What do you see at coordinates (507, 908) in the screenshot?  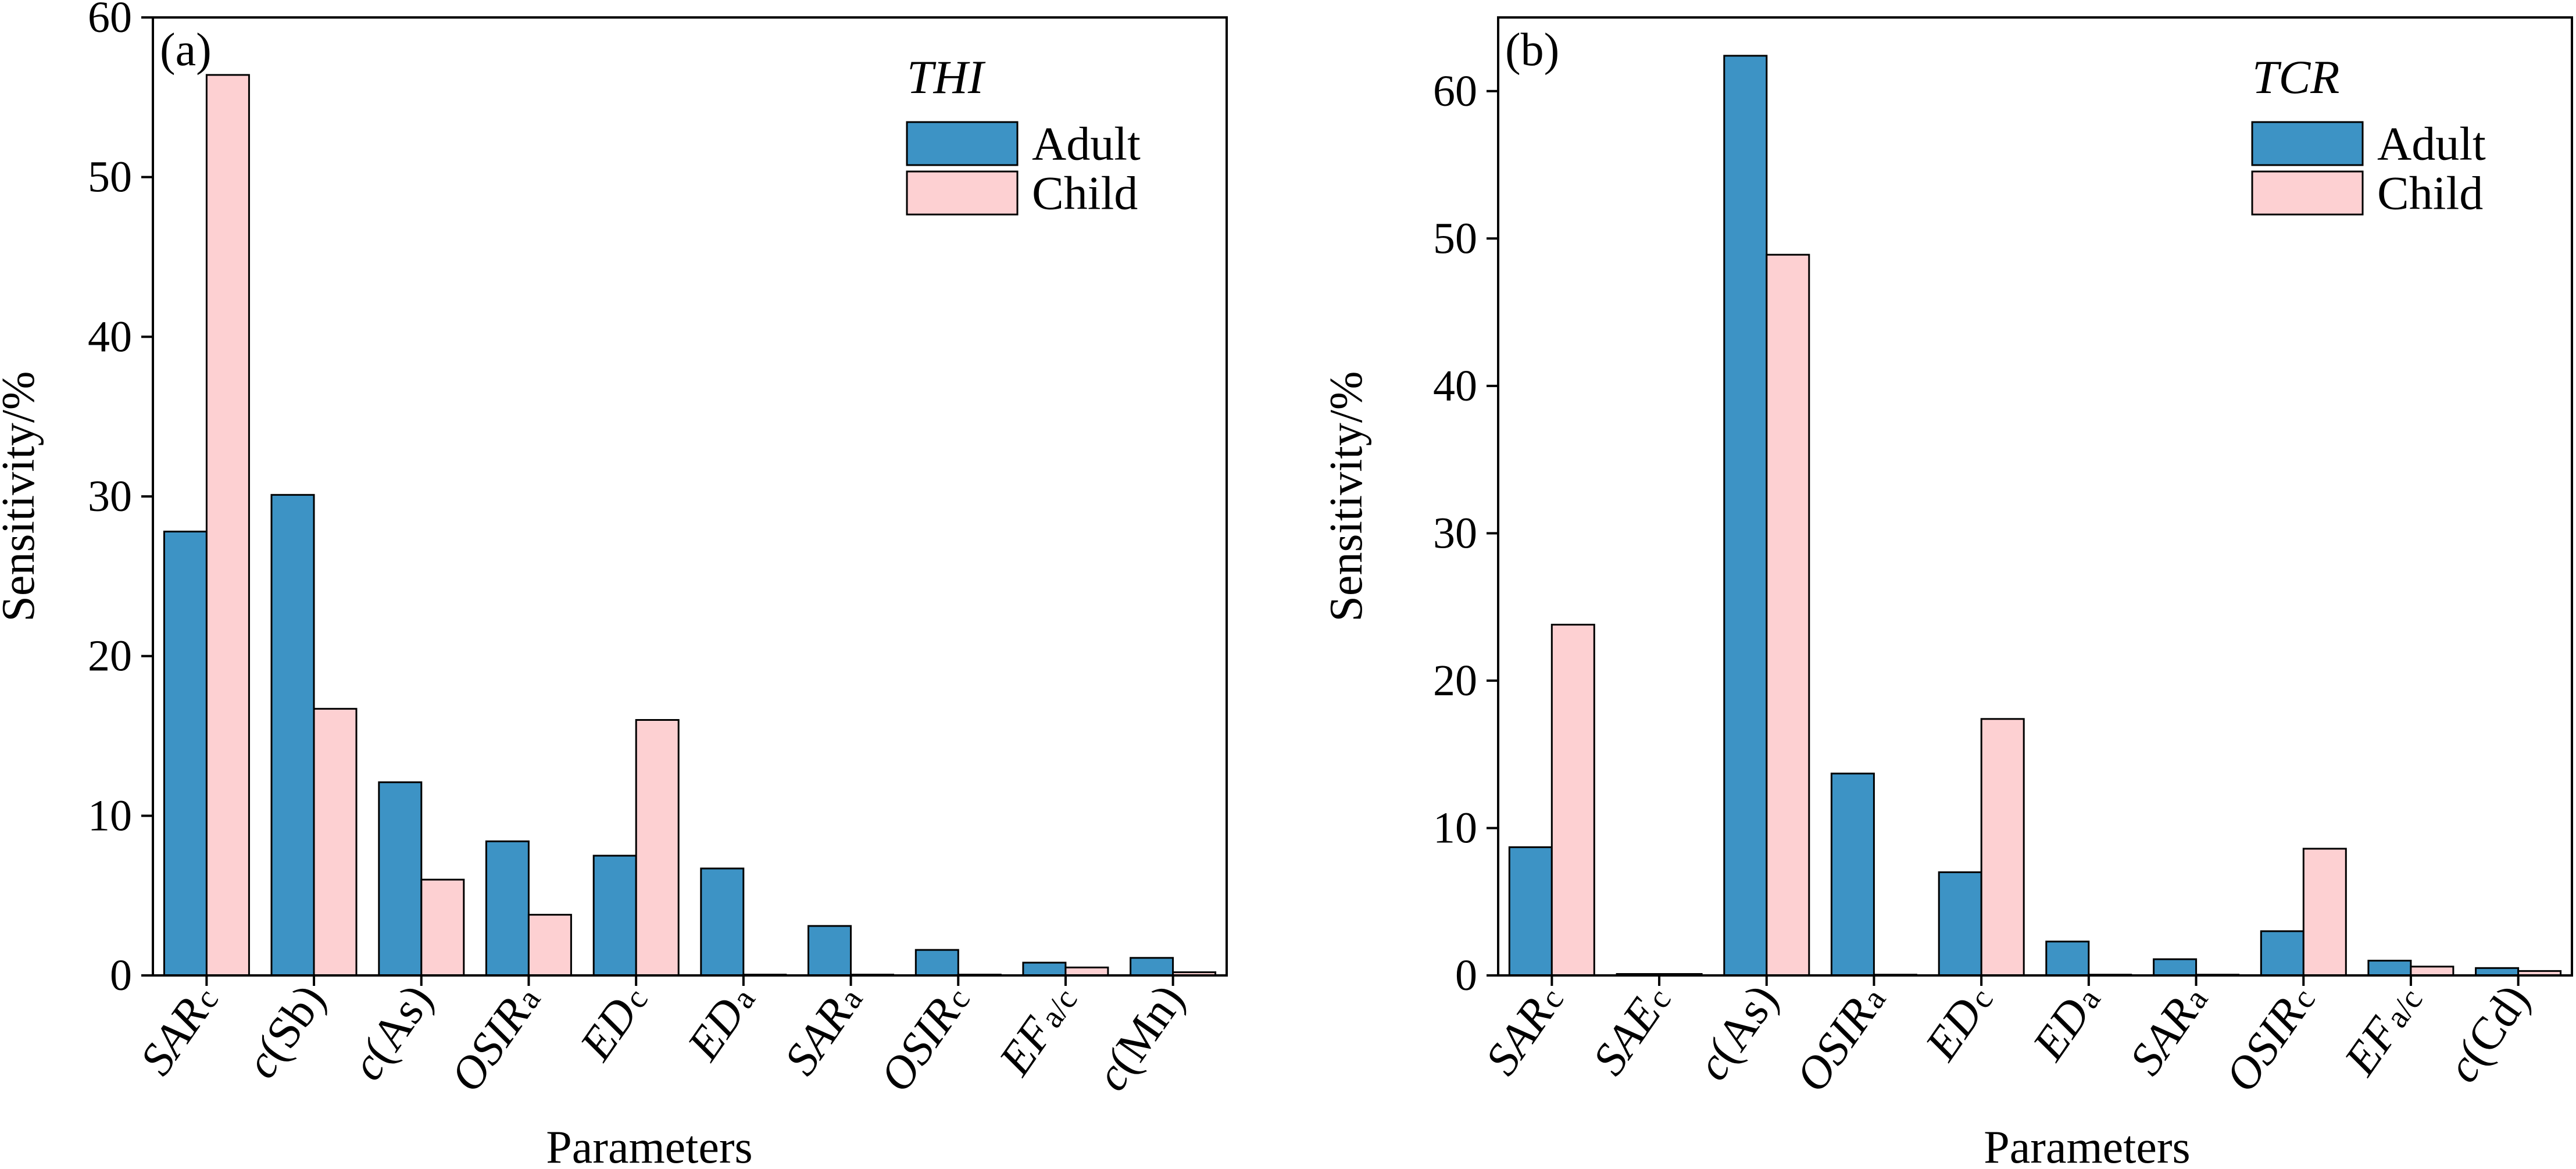 I see `bar-a-adult-osira` at bounding box center [507, 908].